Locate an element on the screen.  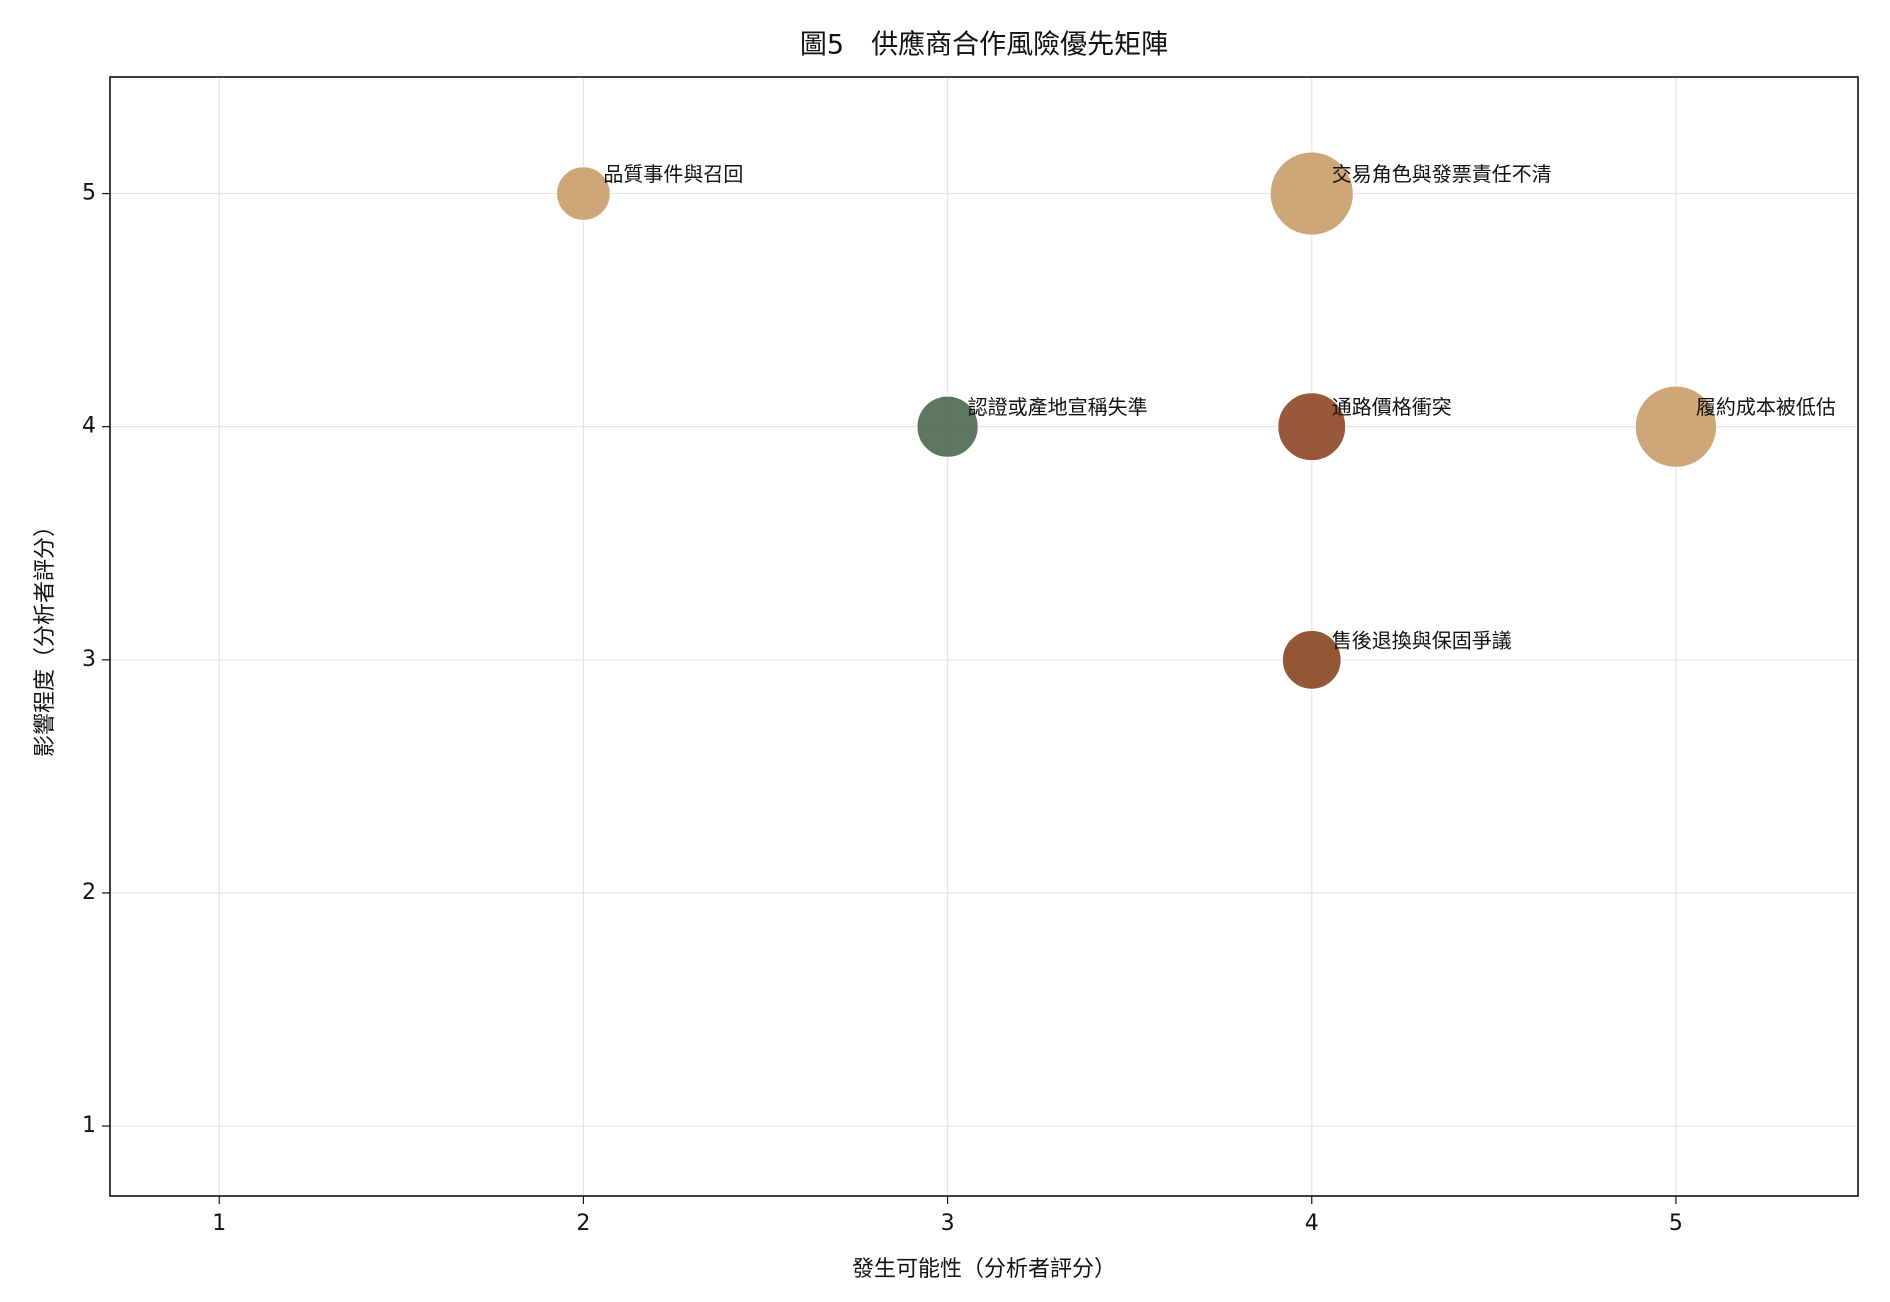
x-tick-label: 5 is located at coordinates (1676, 1223).